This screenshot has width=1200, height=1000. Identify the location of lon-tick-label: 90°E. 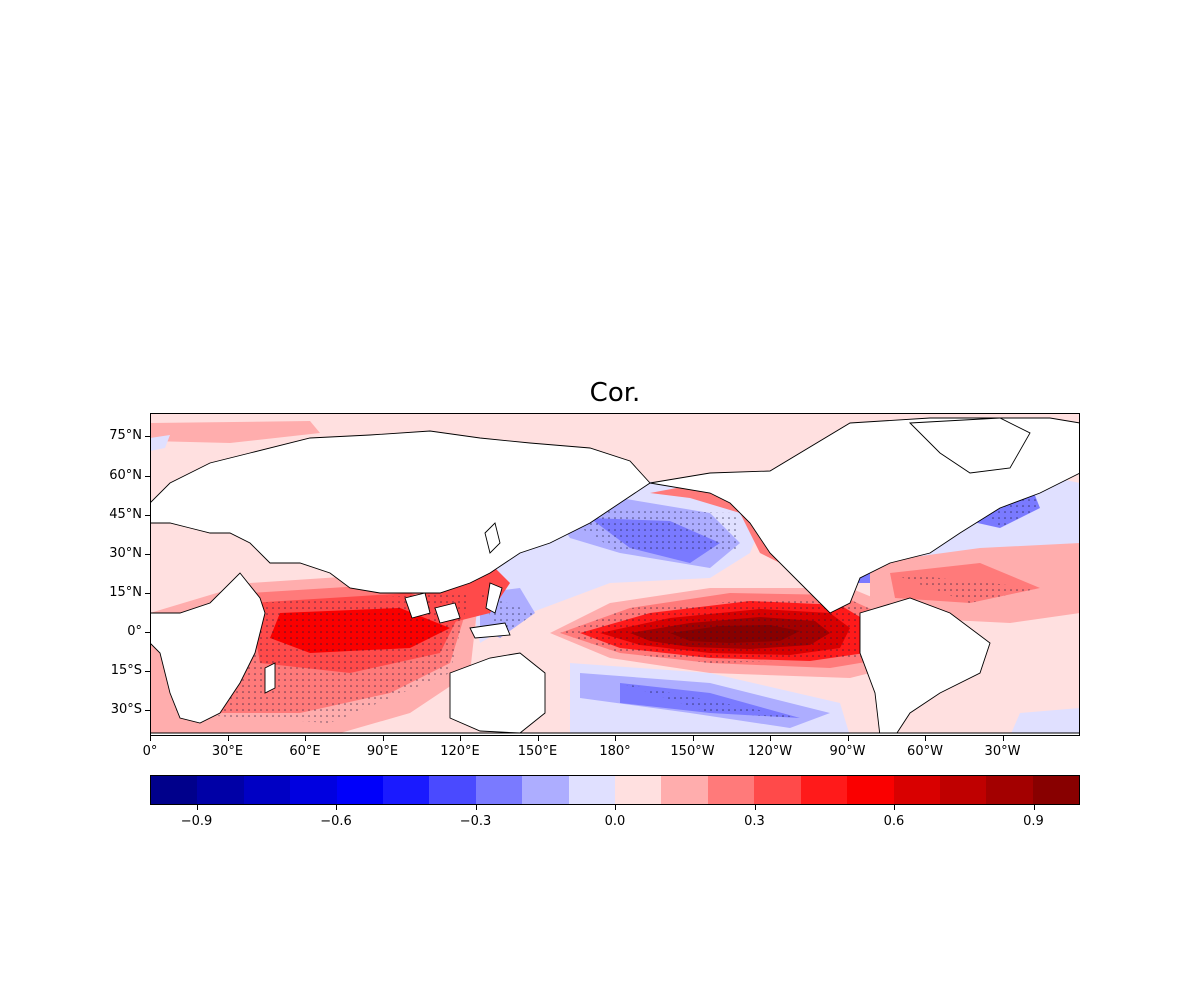
(382, 751).